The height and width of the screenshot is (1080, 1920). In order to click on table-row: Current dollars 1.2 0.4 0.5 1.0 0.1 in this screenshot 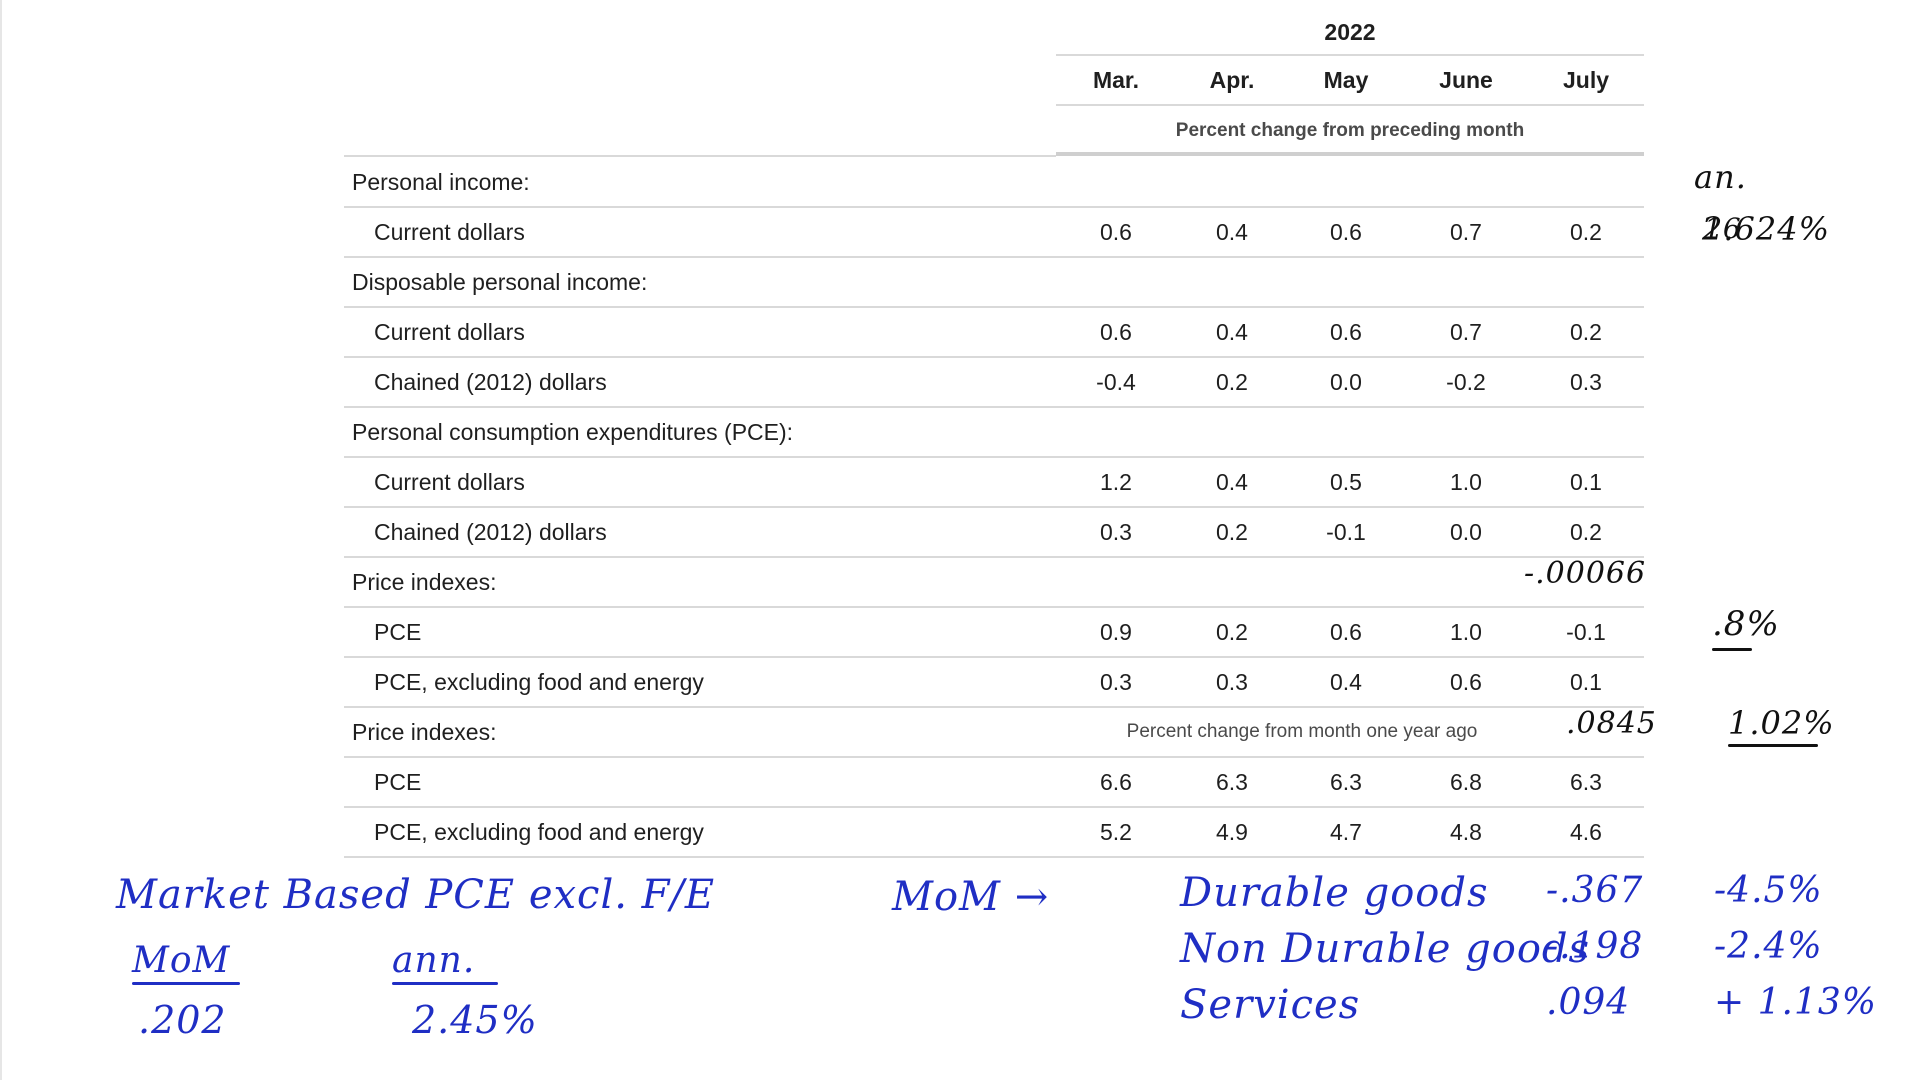, I will do `click(994, 483)`.